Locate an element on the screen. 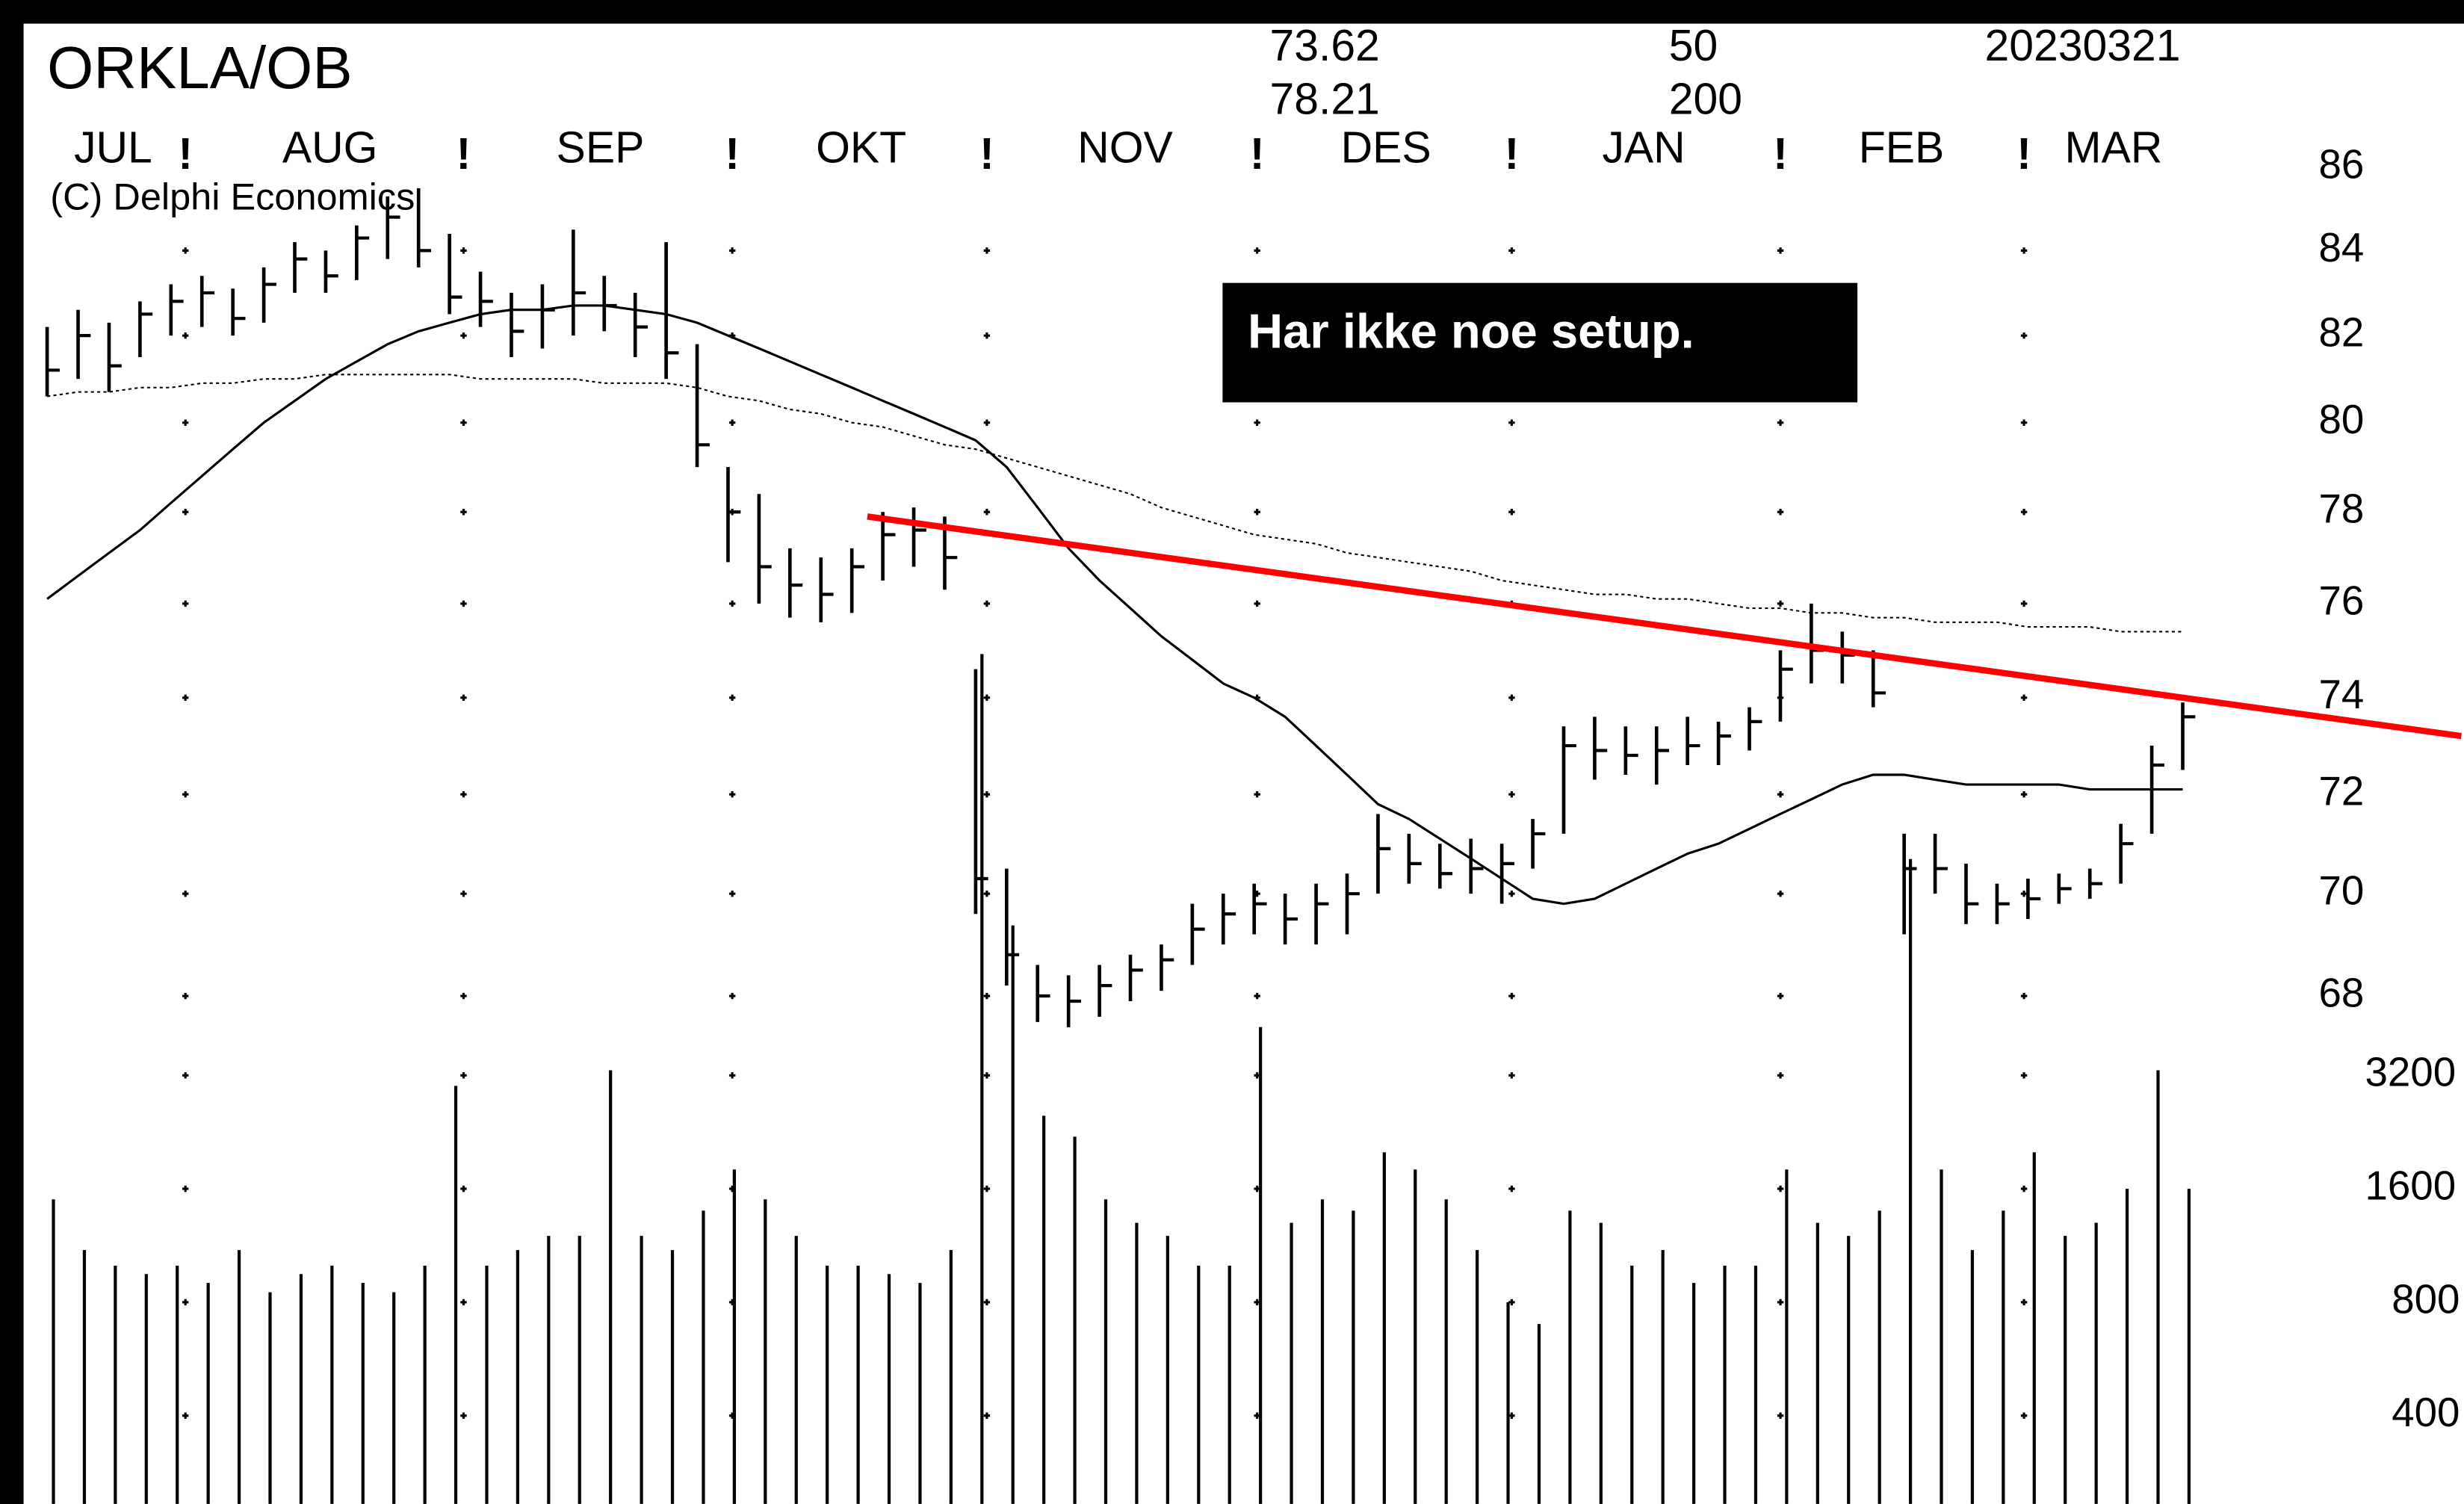 This screenshot has height=1504, width=2464. v-tick-label: 1600 is located at coordinates (2410, 1186).